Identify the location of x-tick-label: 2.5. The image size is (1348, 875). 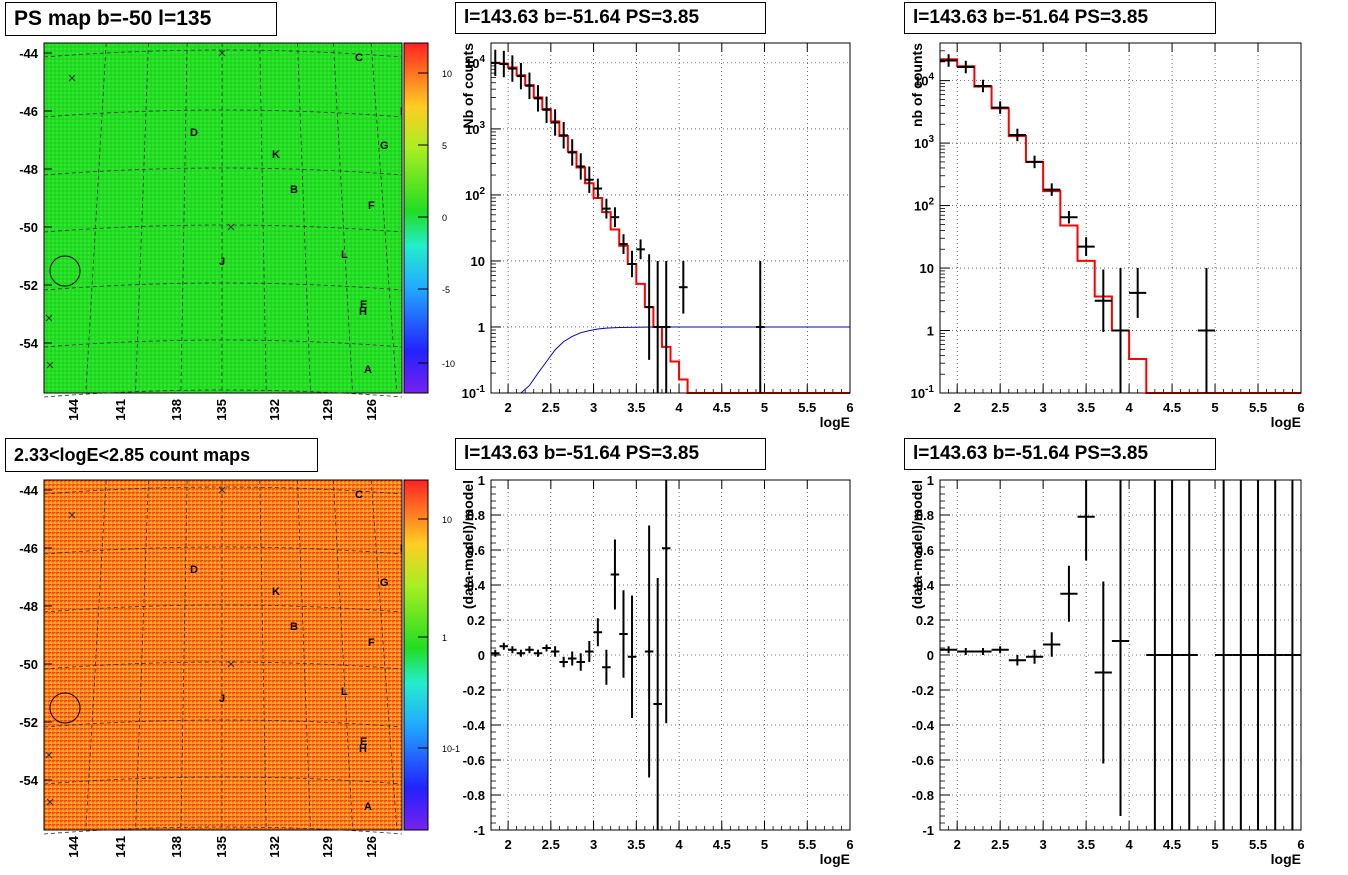
(1000, 407).